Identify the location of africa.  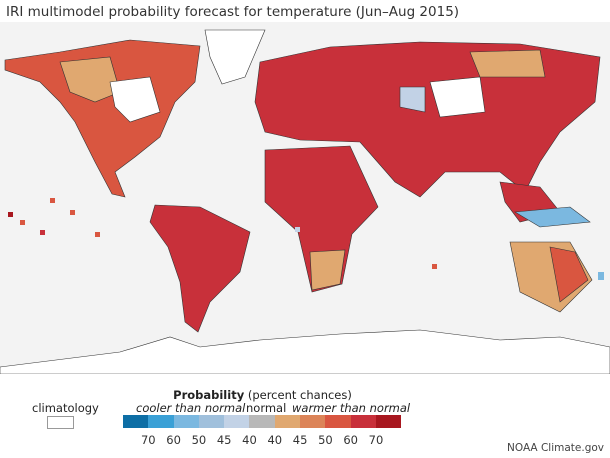
(321, 219).